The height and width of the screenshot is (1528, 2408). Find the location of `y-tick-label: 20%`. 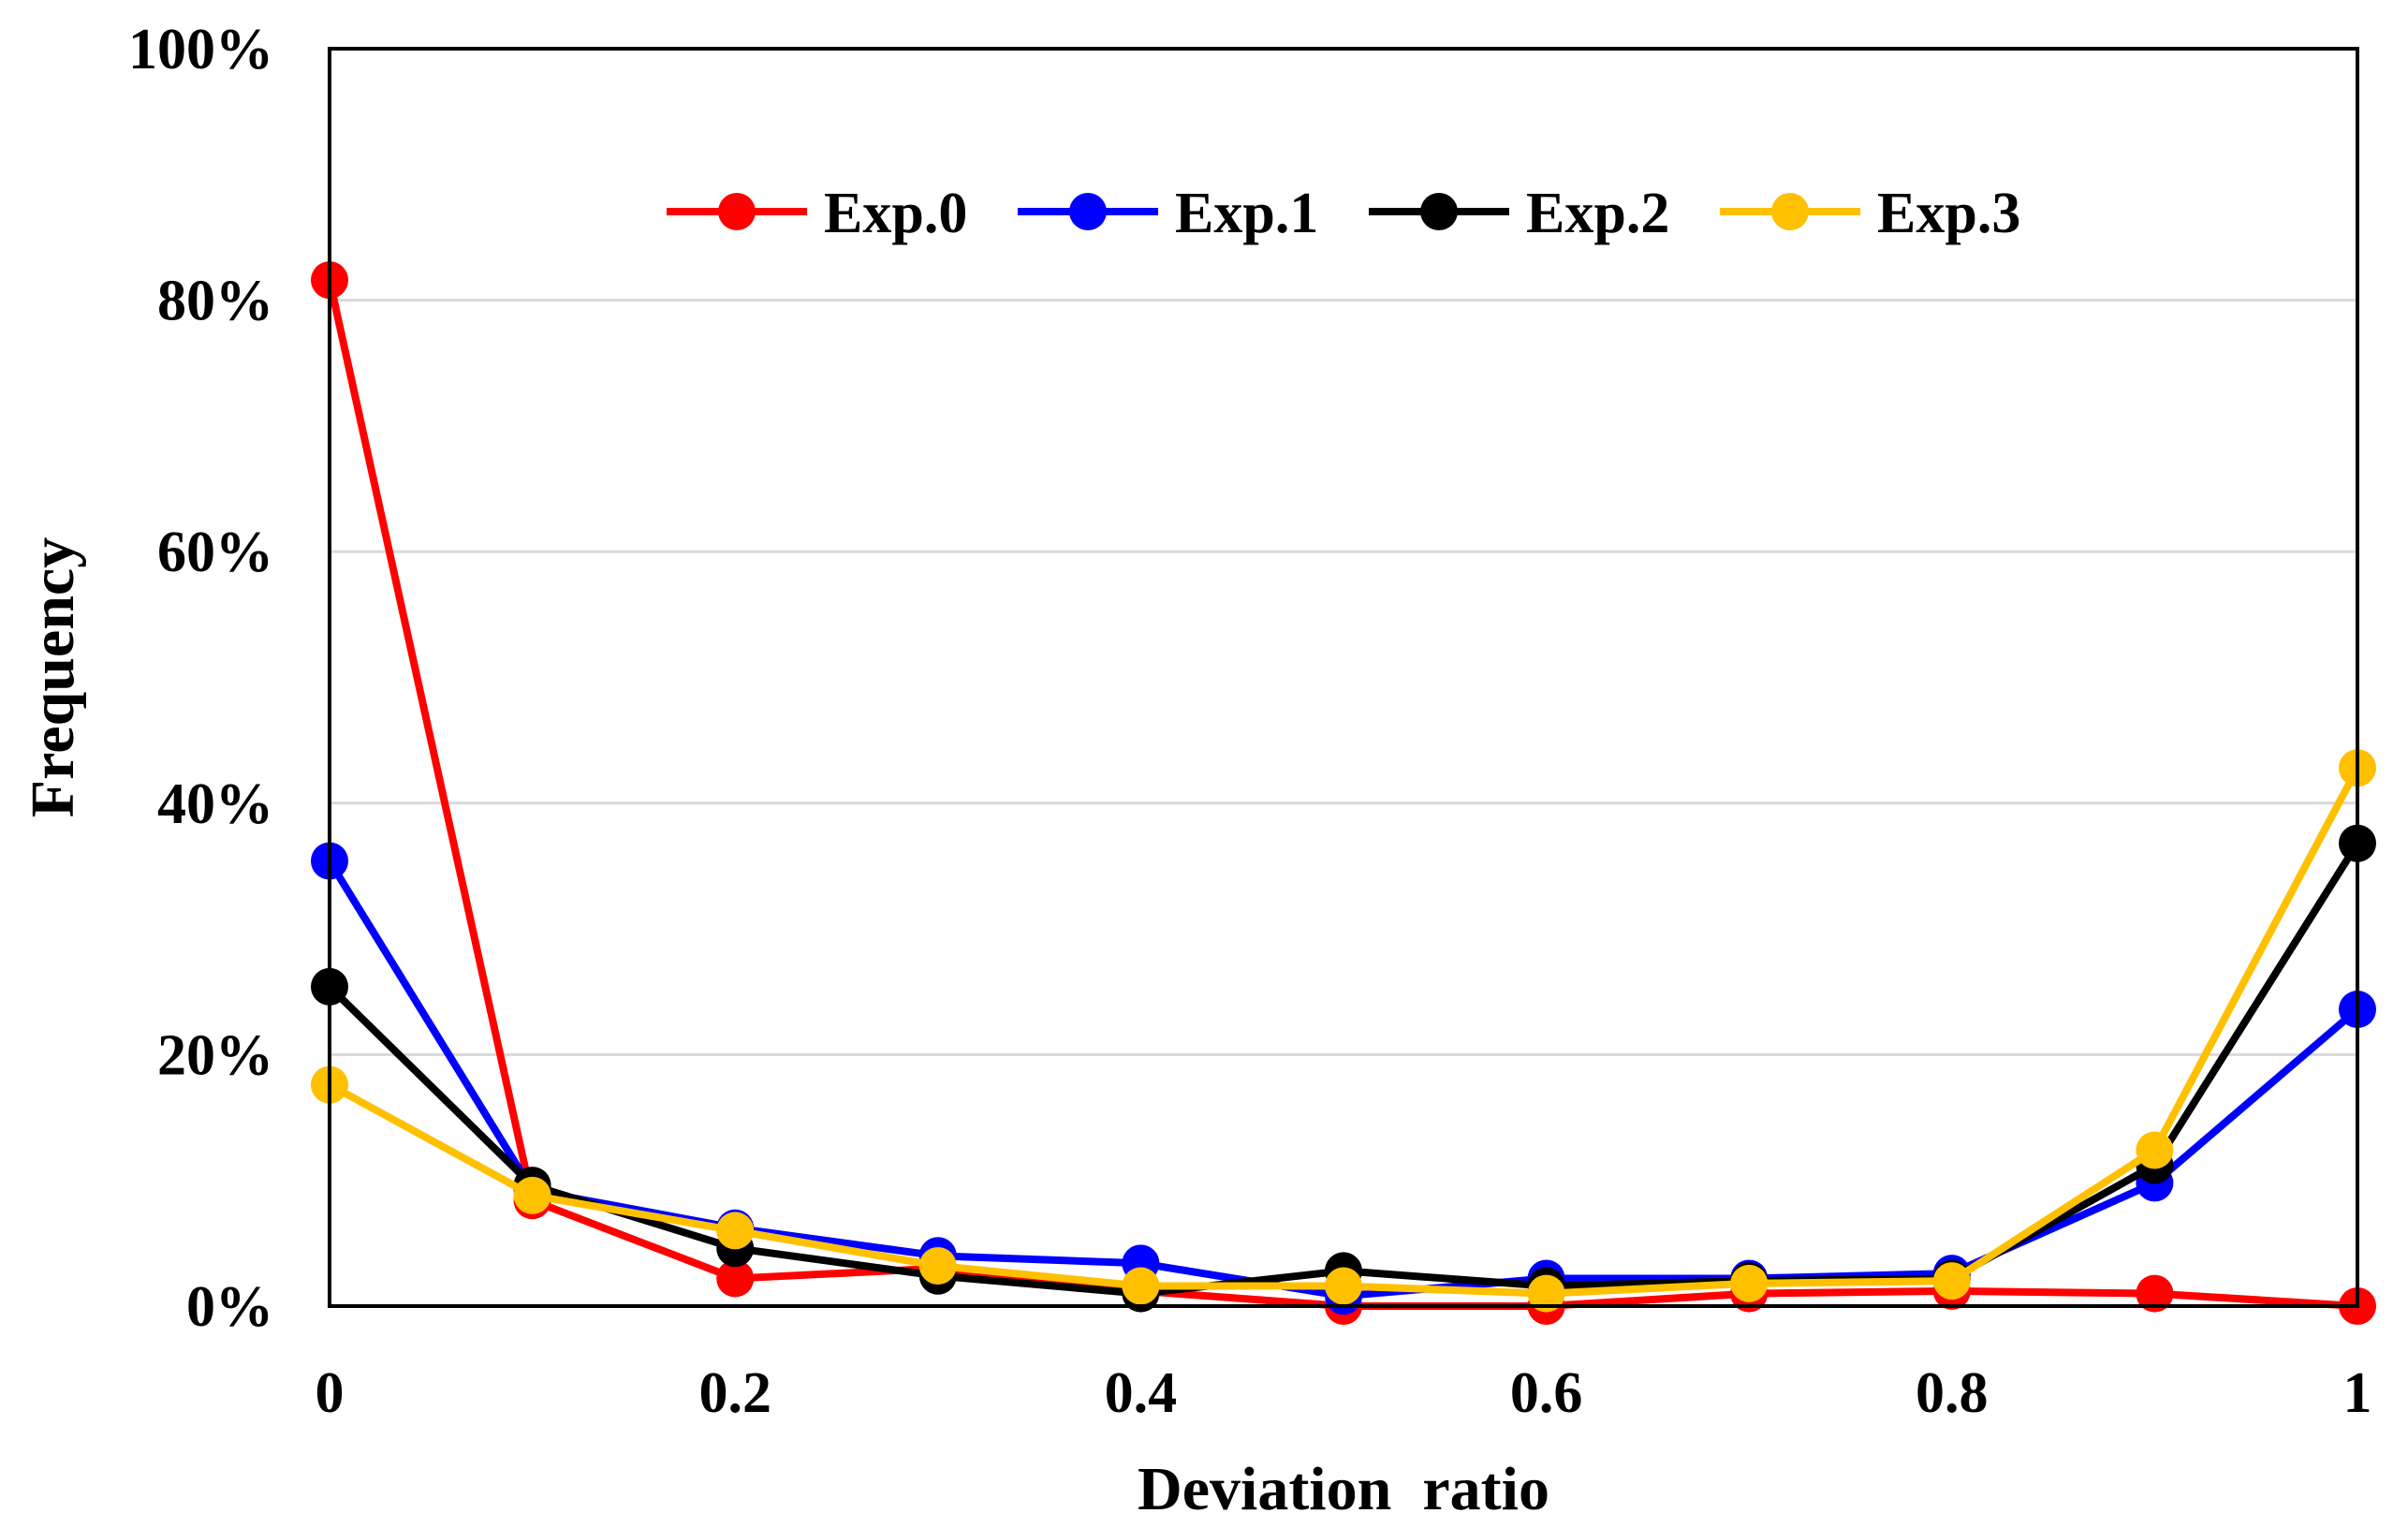

y-tick-label: 20% is located at coordinates (215, 1055).